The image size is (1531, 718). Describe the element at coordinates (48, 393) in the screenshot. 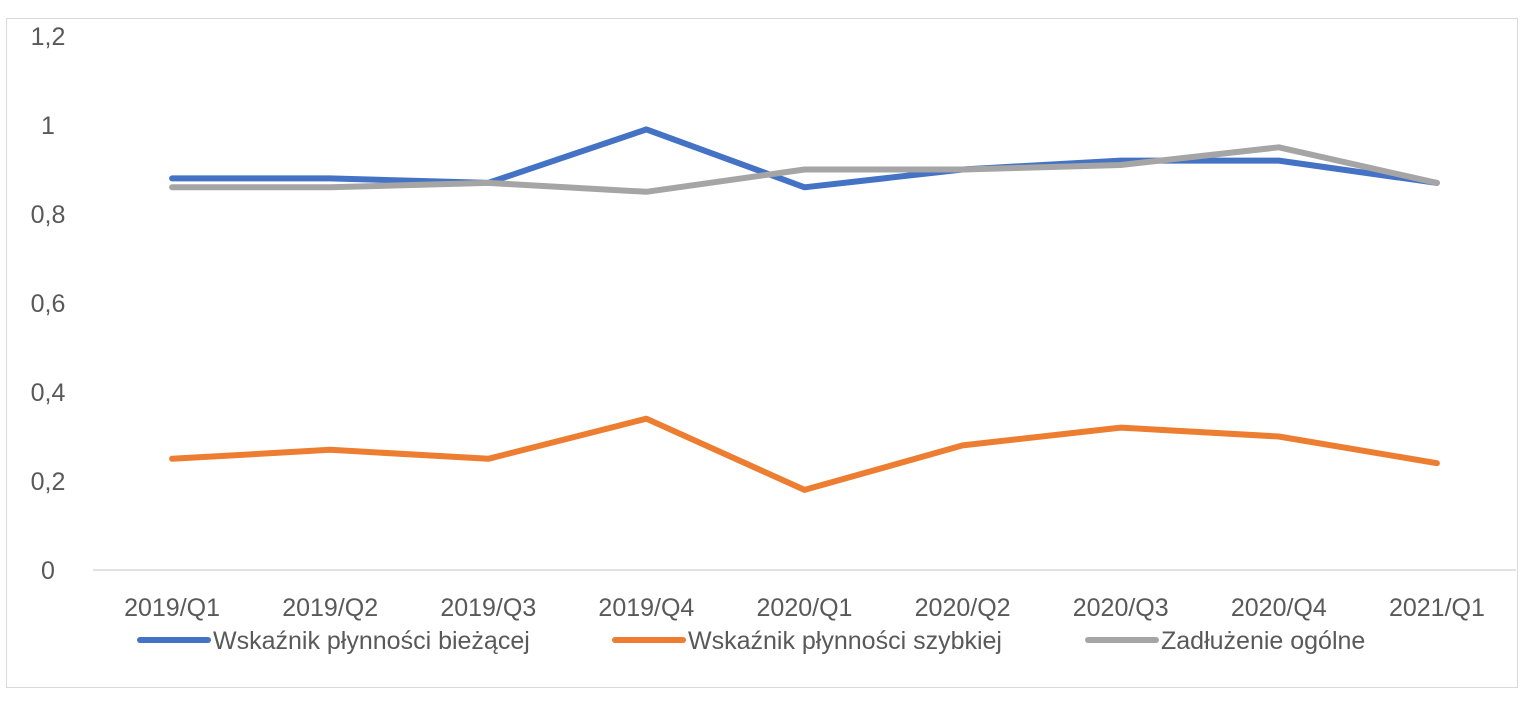

I see `y-tick-label: 0,4` at that location.